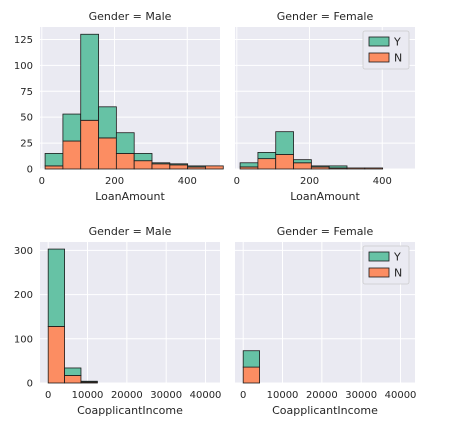 This screenshot has height=431, width=454. Describe the element at coordinates (23, 295) in the screenshot. I see `y-tick-label: 200` at that location.